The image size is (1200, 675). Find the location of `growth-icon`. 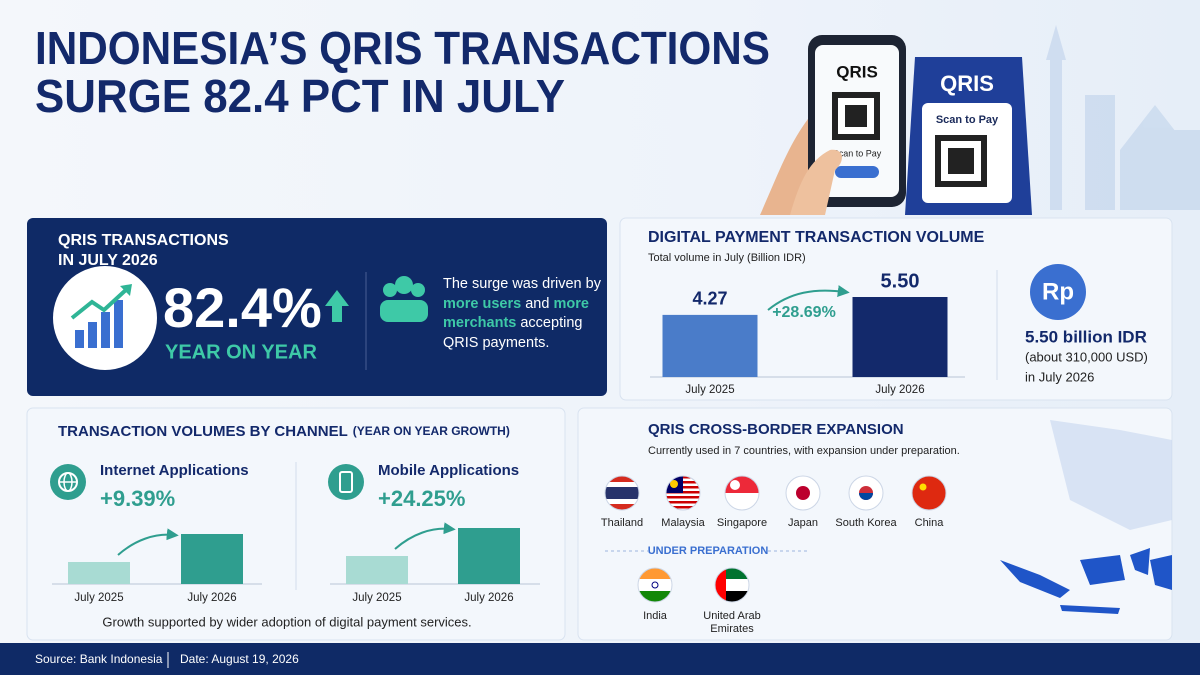

growth-icon is located at coordinates (105, 318).